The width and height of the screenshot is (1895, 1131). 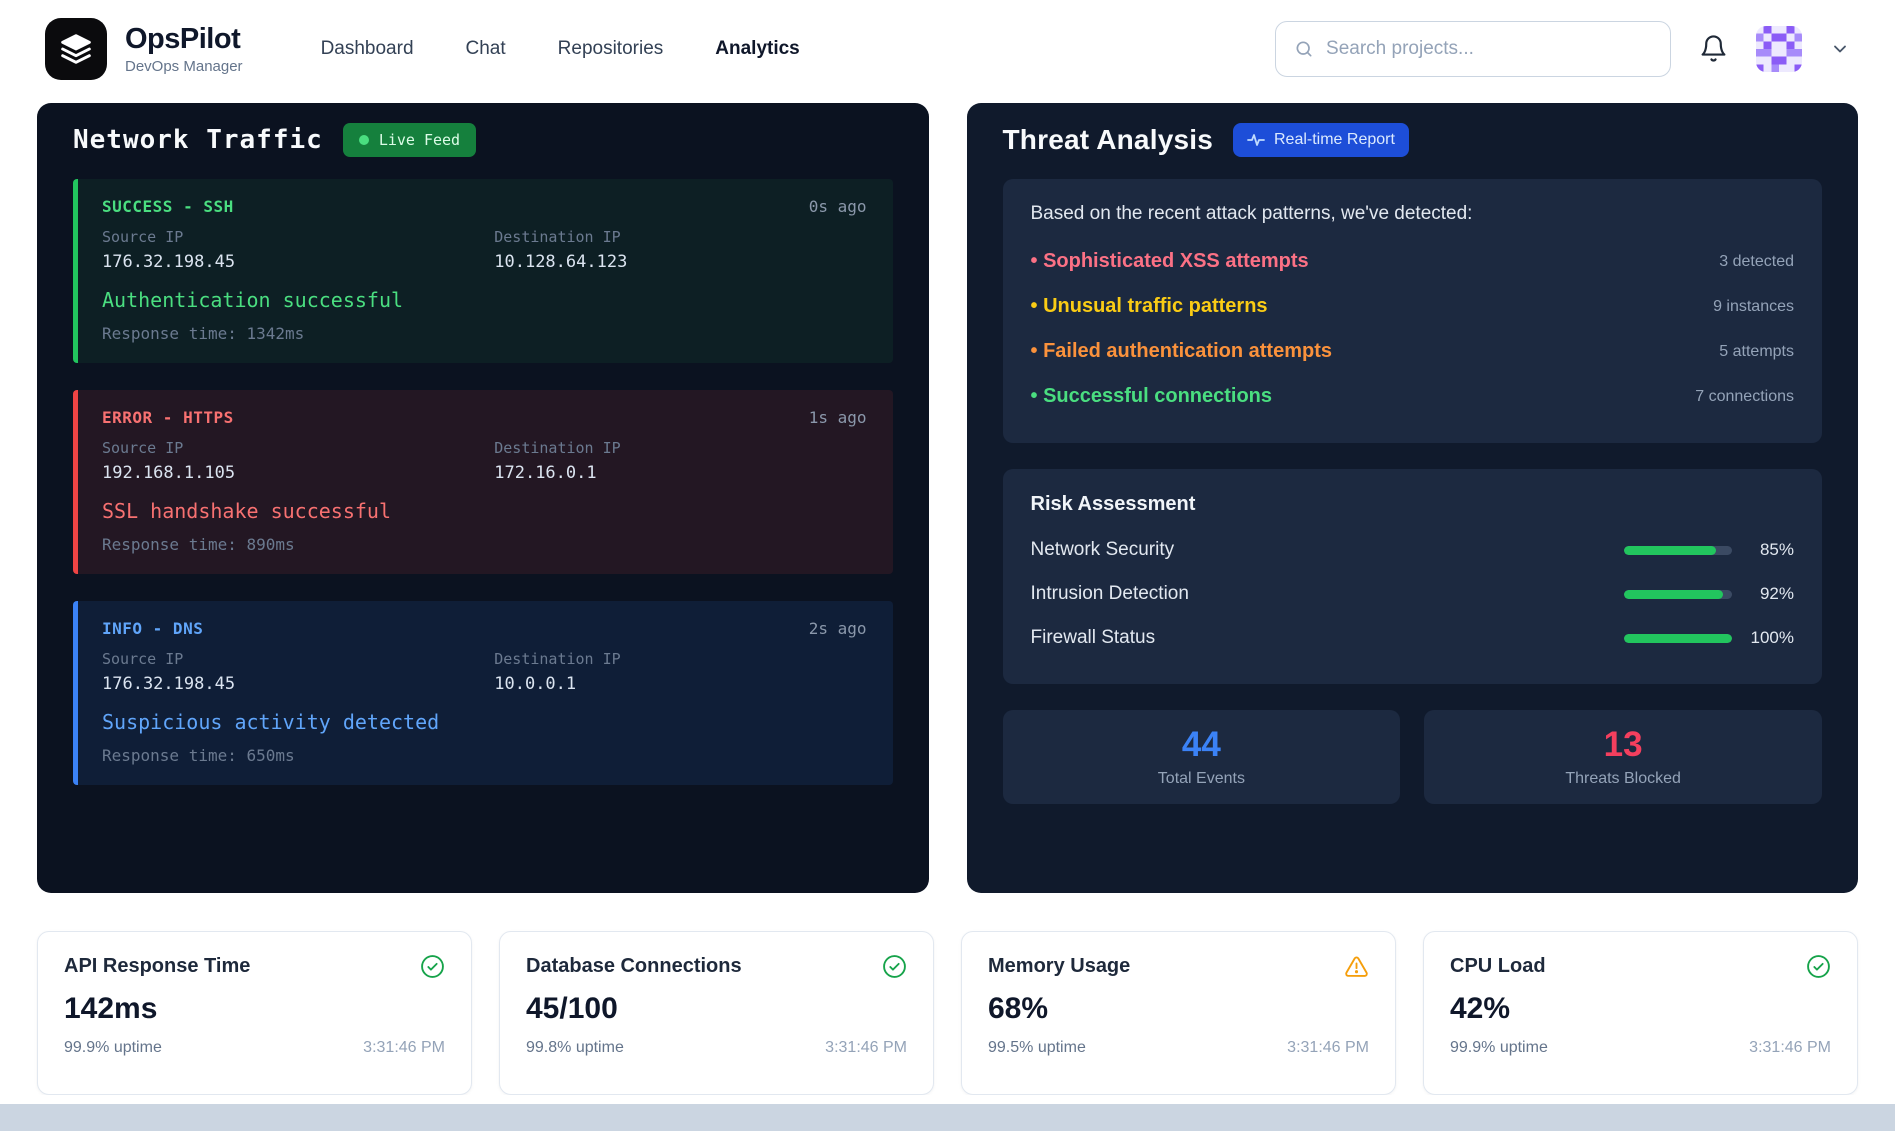 What do you see at coordinates (1412, 396) in the screenshot?
I see `threat-item: Successful connections 7 connections` at bounding box center [1412, 396].